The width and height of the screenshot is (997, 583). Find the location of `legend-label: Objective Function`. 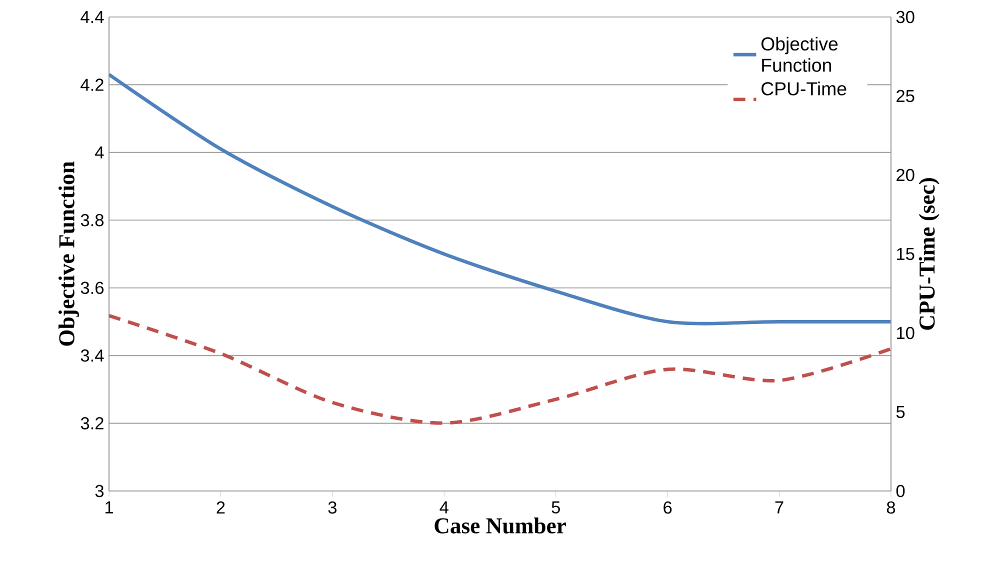

legend-label: Objective Function is located at coordinates (799, 54).